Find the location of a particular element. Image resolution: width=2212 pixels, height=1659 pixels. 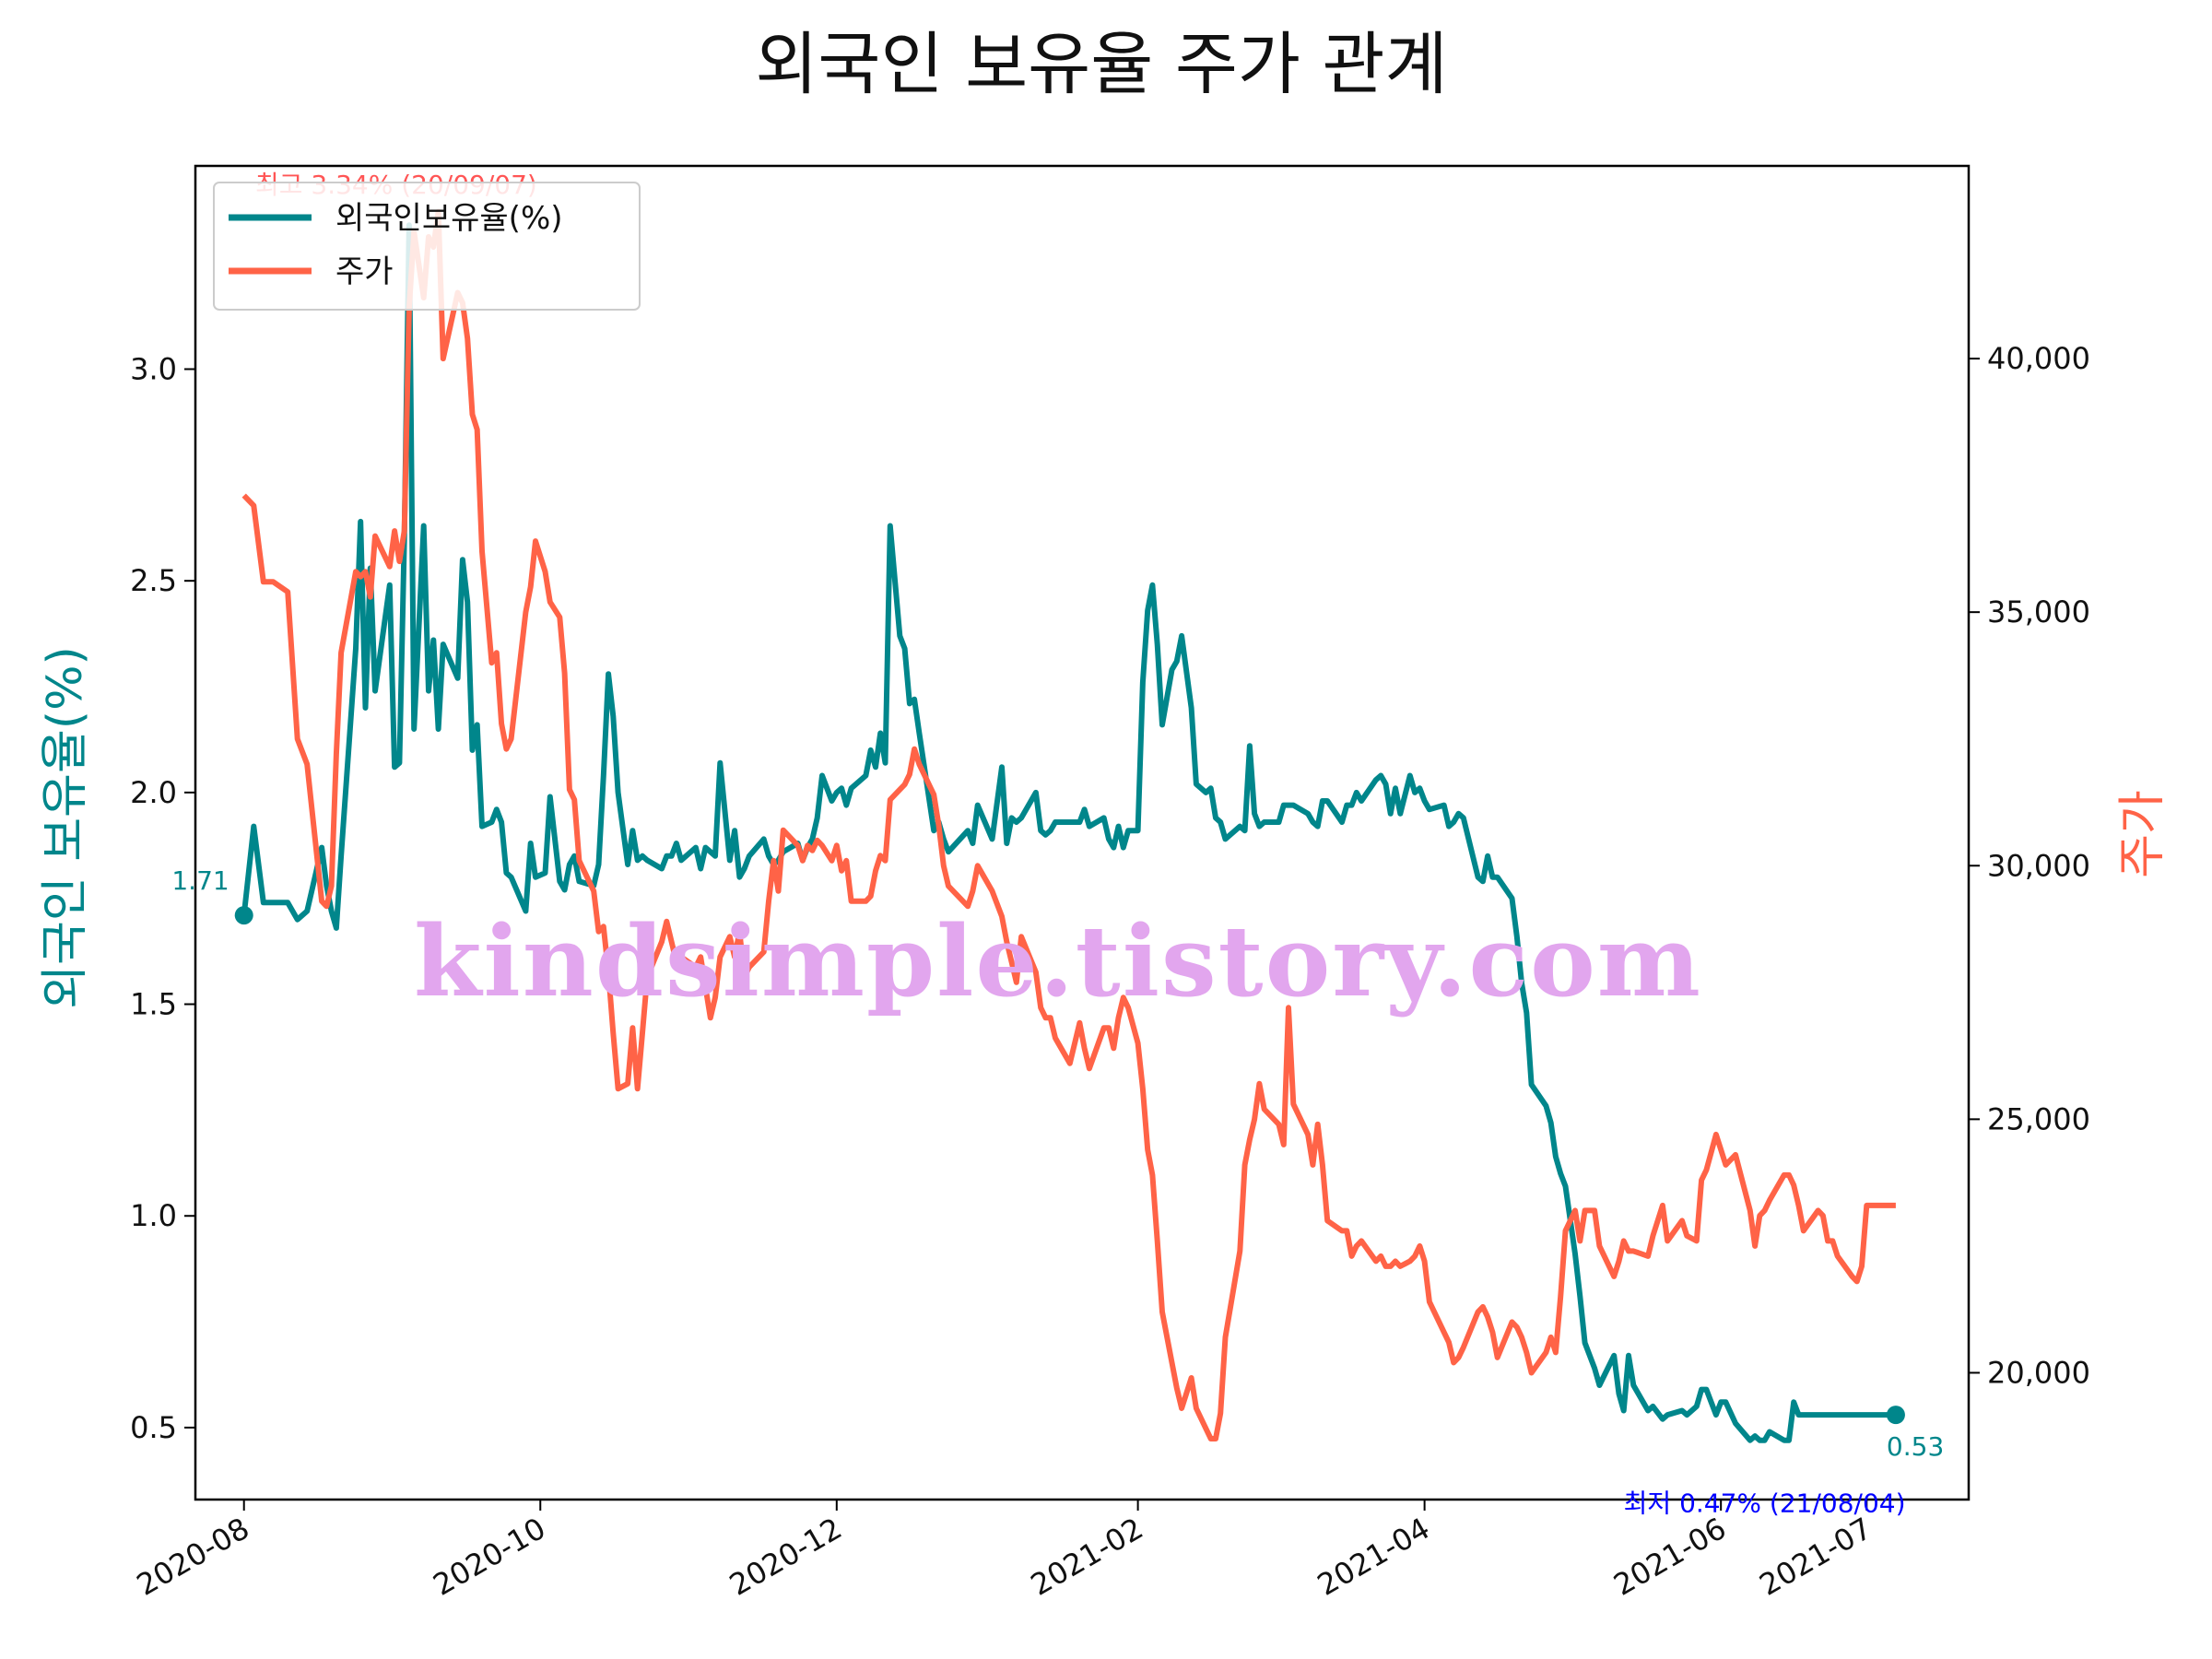

y-left-tick-label-2: 1.5 is located at coordinates (153, 1004).